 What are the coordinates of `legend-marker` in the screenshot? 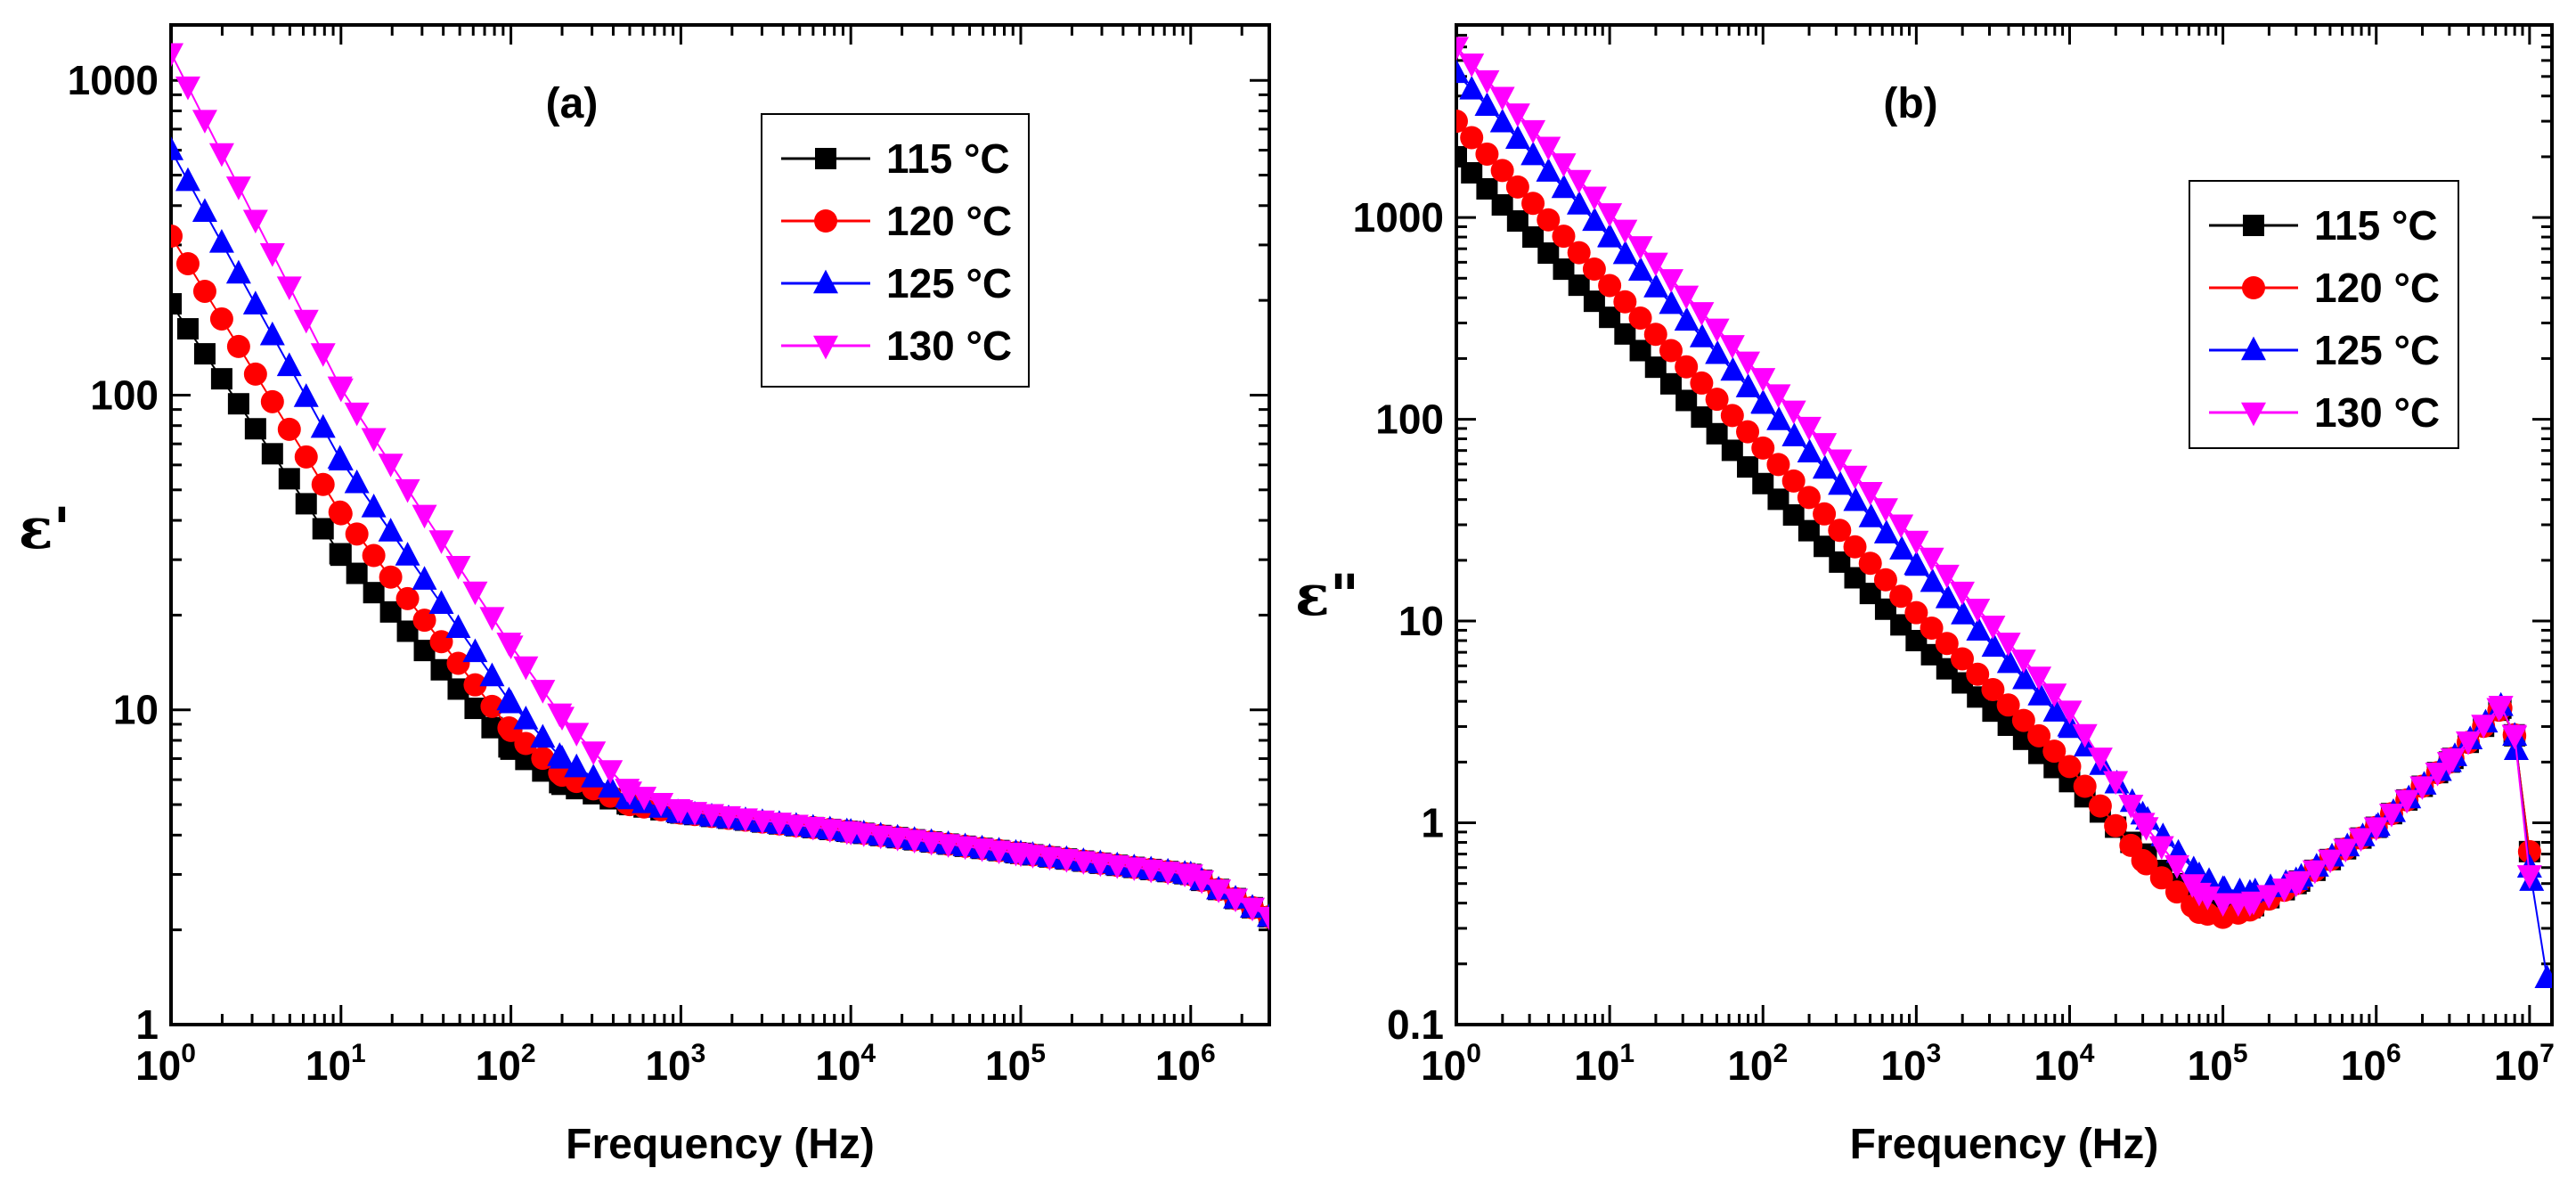 It's located at (2253, 287).